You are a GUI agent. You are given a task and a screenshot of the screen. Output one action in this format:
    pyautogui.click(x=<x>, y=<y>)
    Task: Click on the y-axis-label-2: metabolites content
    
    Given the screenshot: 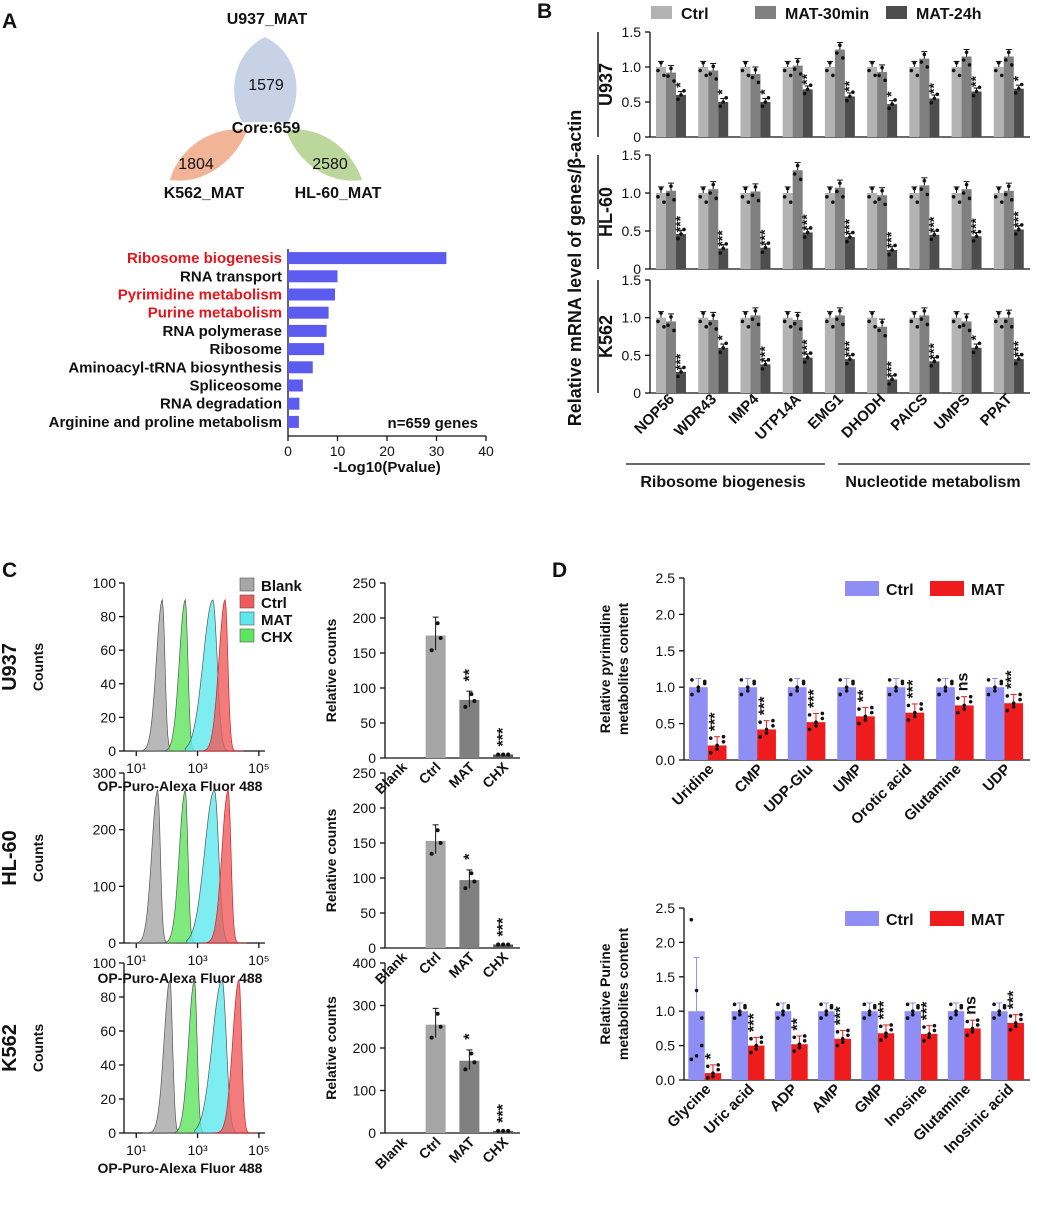 What is the action you would take?
    pyautogui.click(x=623, y=669)
    